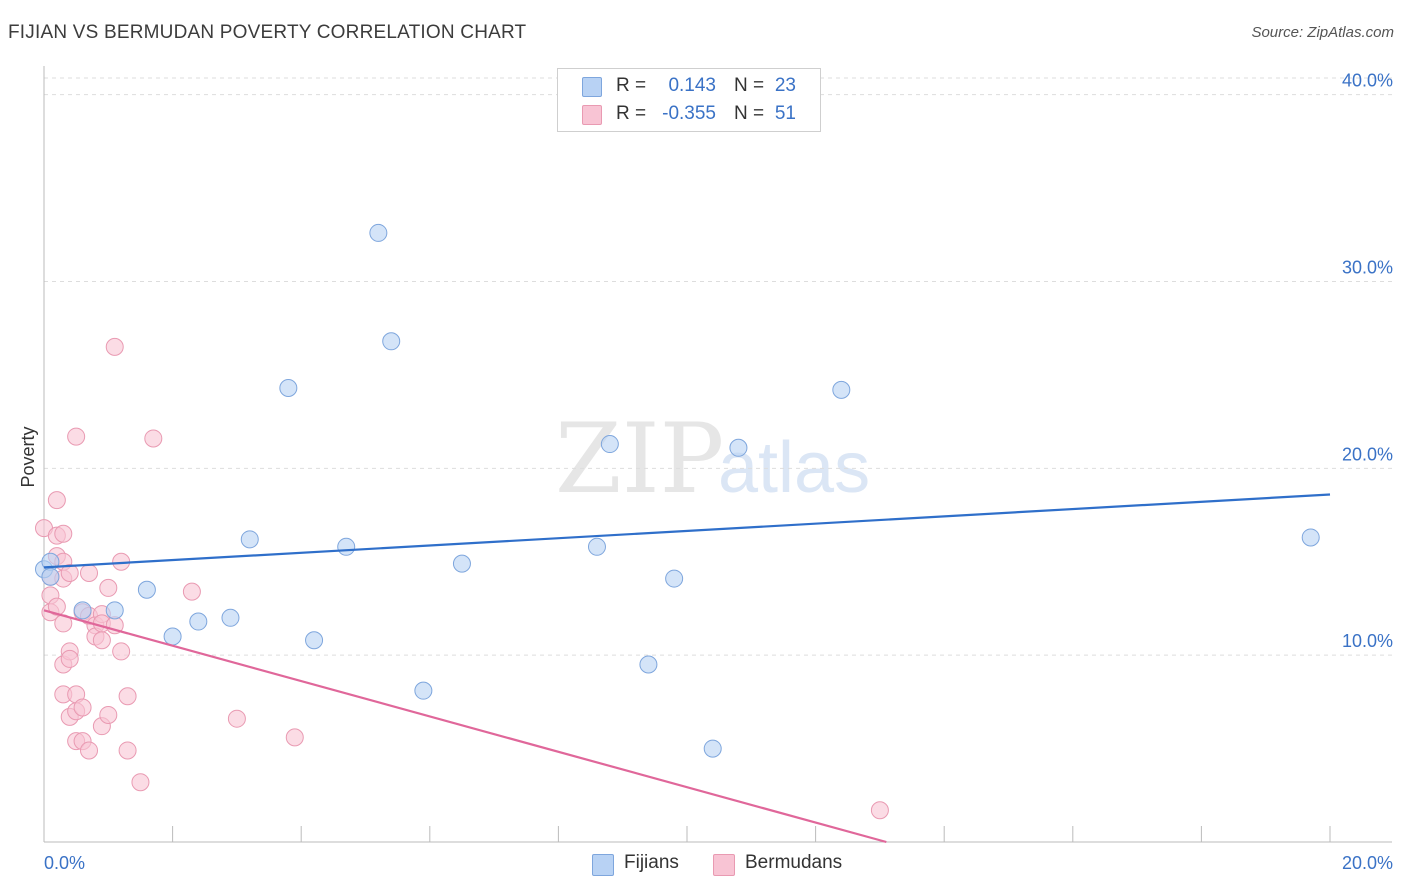  I want to click on r-value: 0.143, so click(692, 85).